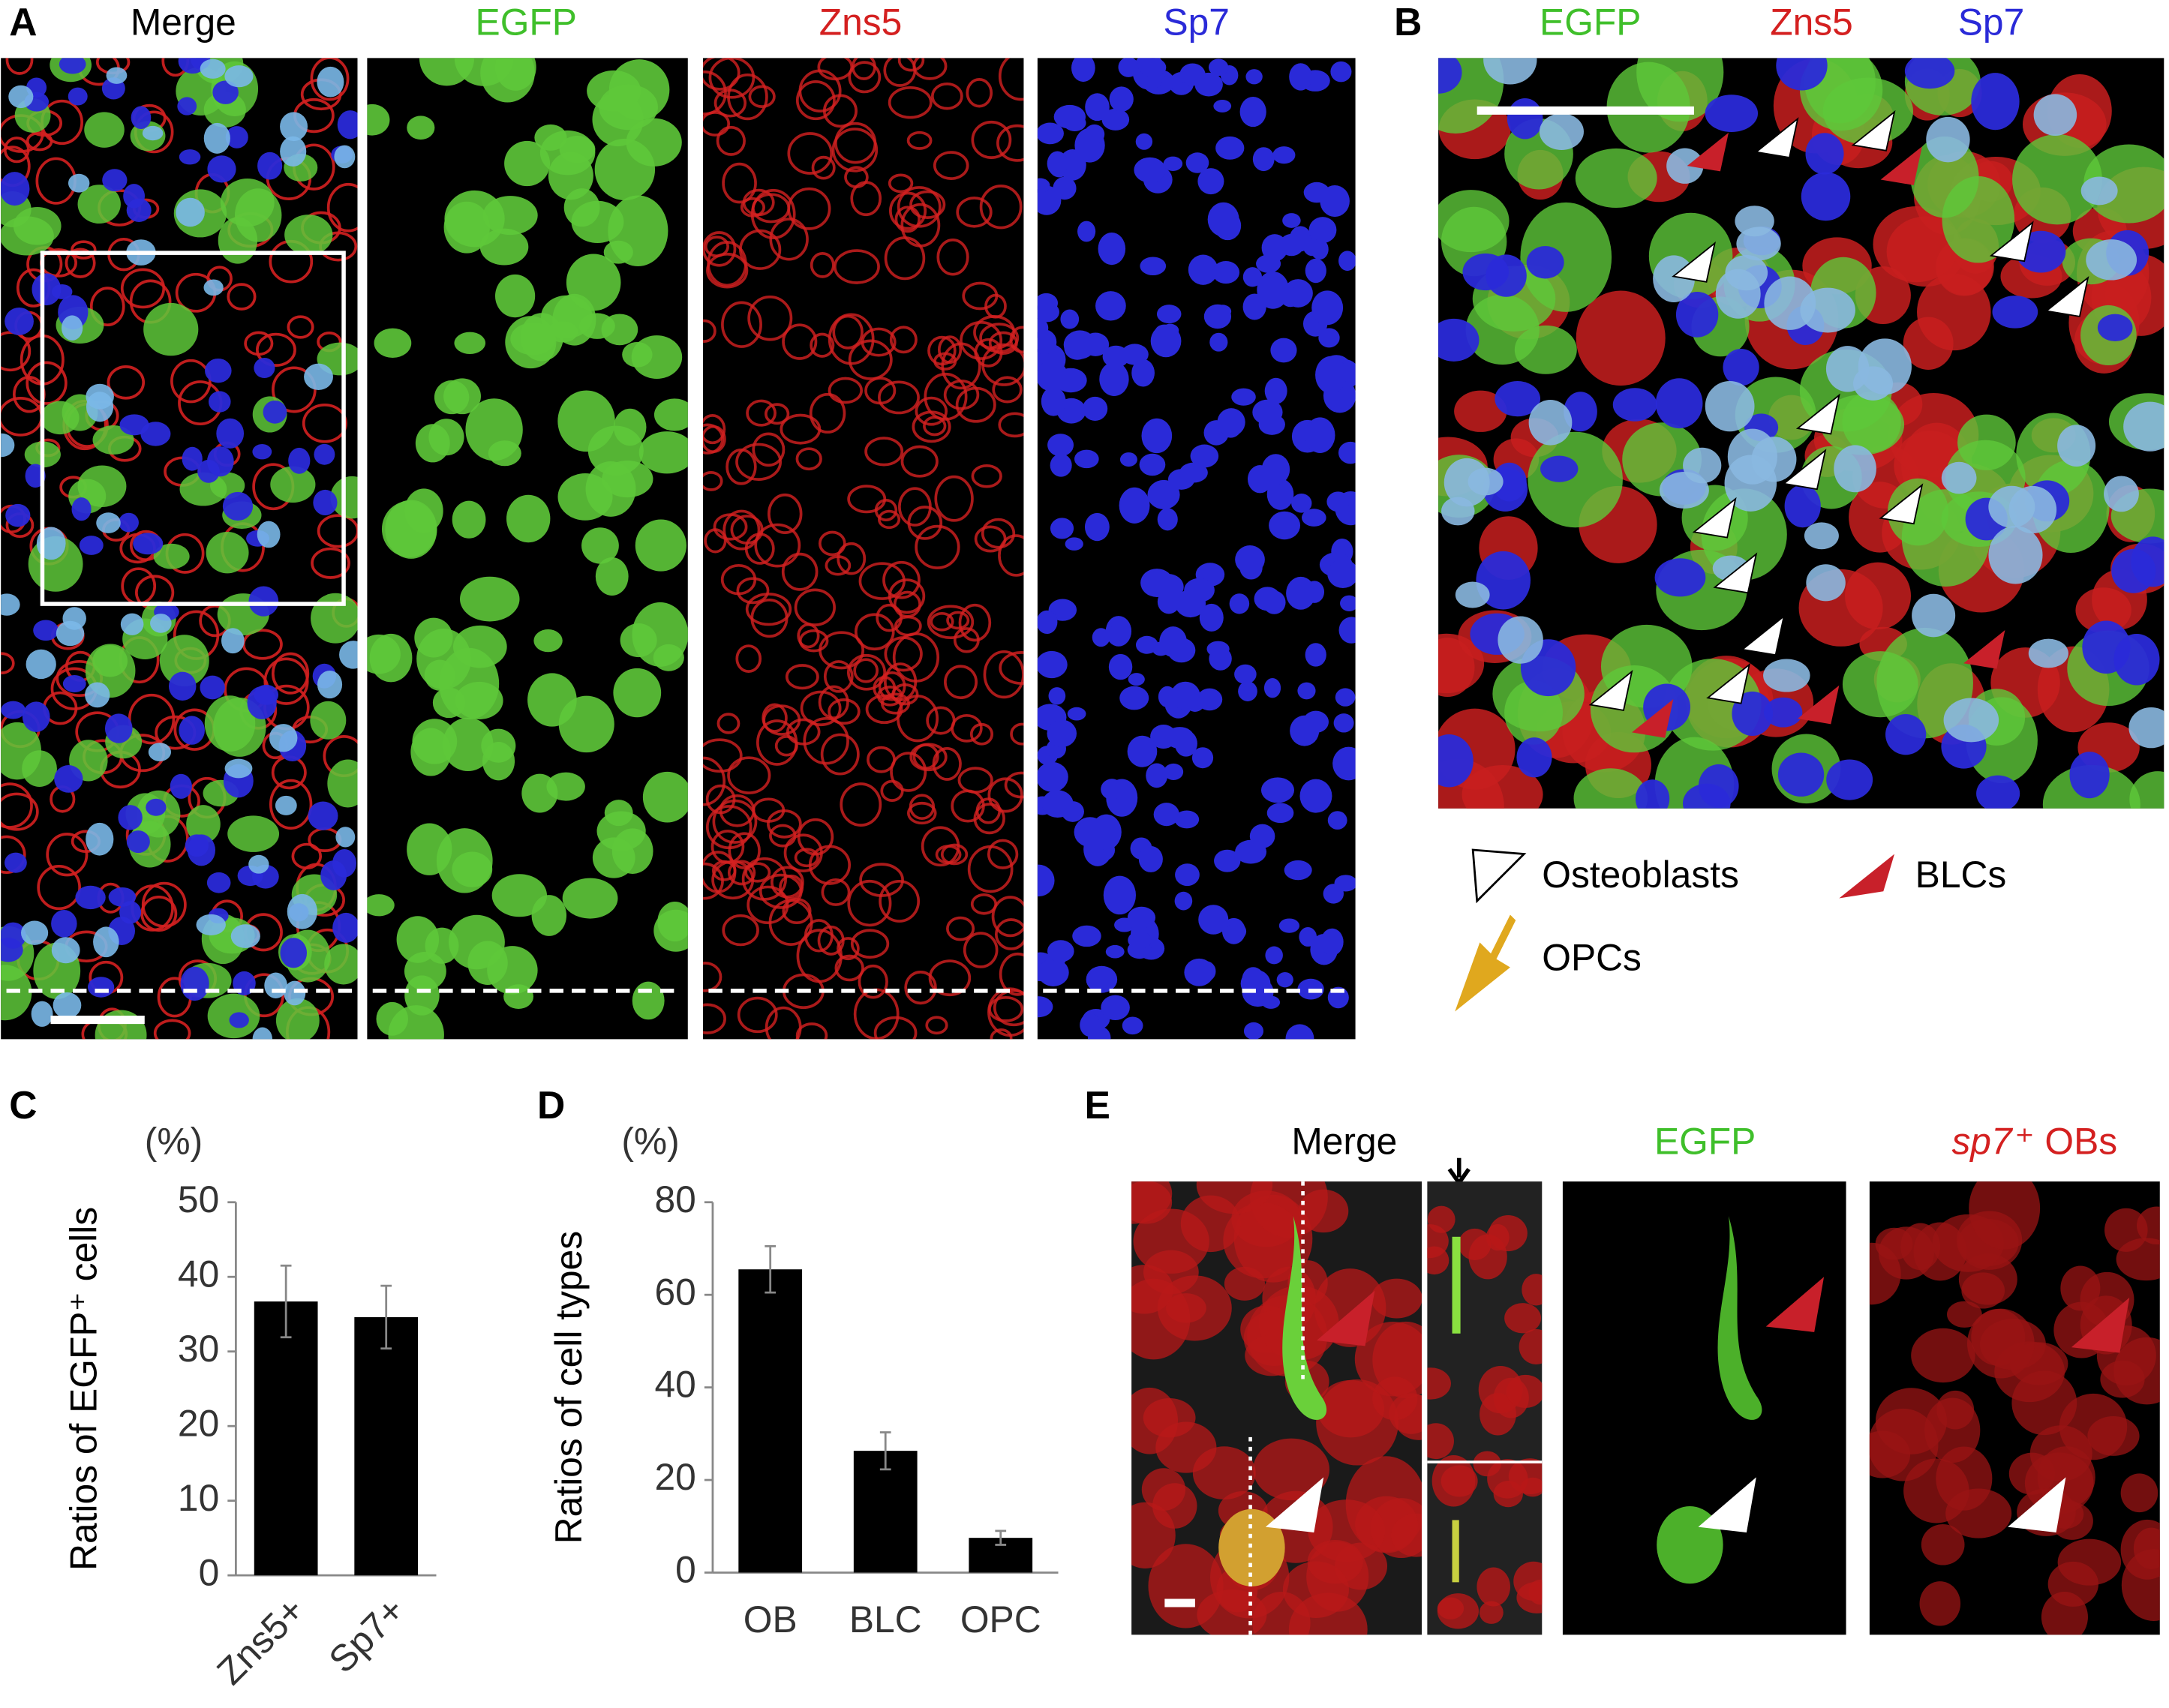 The image size is (2169, 1708). What do you see at coordinates (174, 1142) in the screenshot?
I see `unit-label: (%)` at bounding box center [174, 1142].